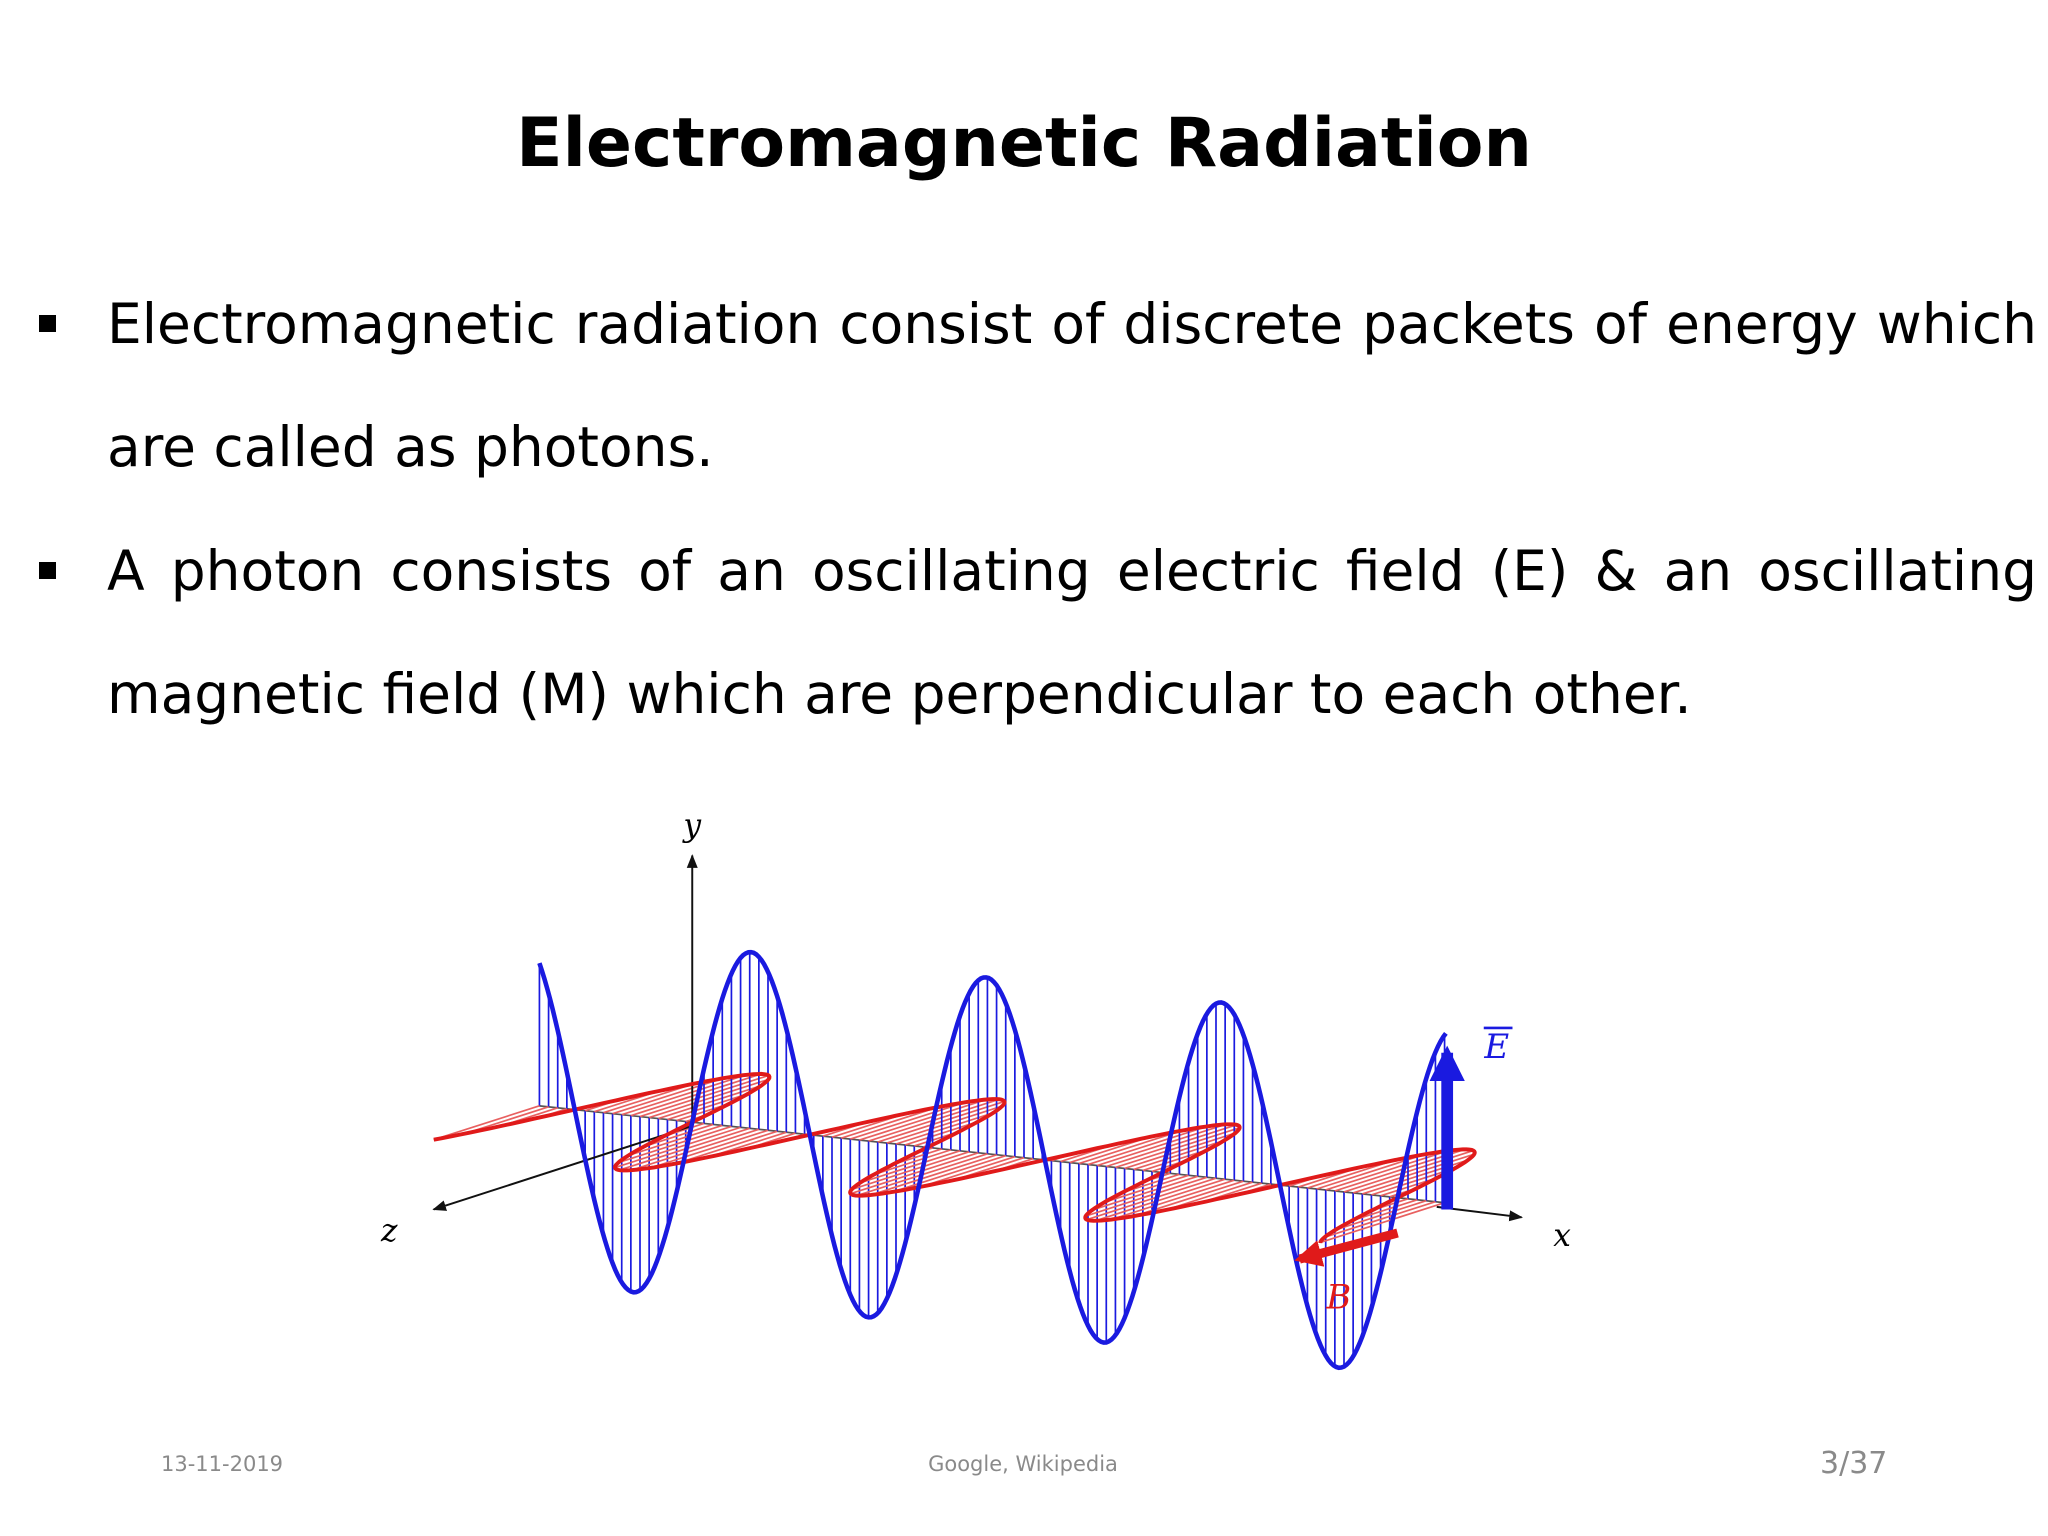 The height and width of the screenshot is (1536, 2048). I want to click on page-number: 3/37, so click(1854, 1463).